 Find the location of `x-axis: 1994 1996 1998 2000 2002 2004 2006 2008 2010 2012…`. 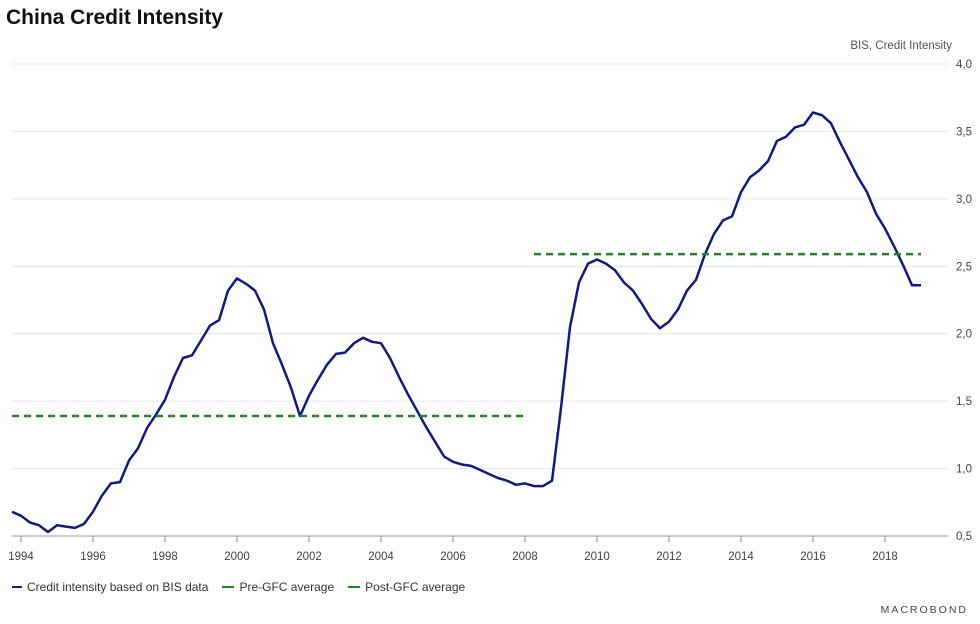

x-axis: 1994 1996 1998 2000 2002 2004 2006 2008 2010 2012… is located at coordinates (453, 549).